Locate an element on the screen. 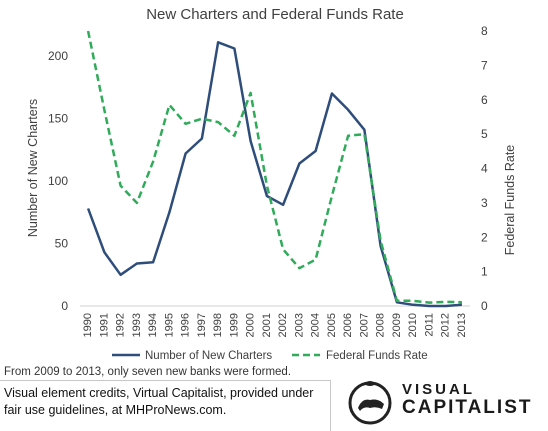 This screenshot has width=548, height=431. x-tick-label: 2007 is located at coordinates (364, 325).